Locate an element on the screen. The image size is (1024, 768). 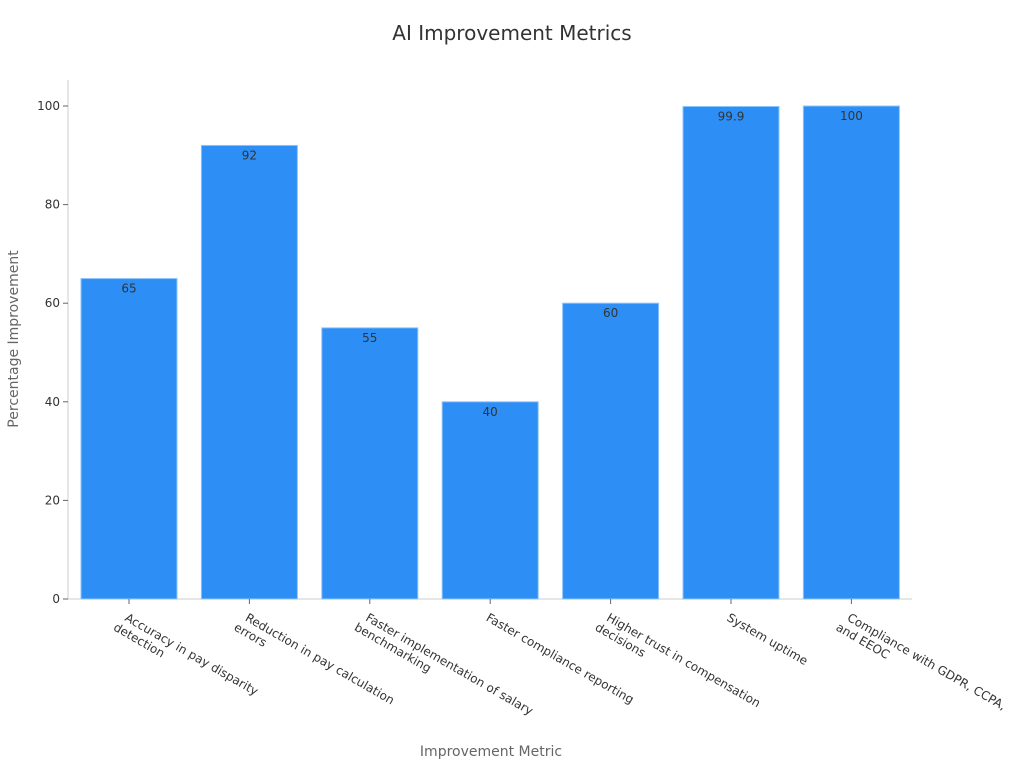
bar-value-label: 99.9 is located at coordinates (731, 116).